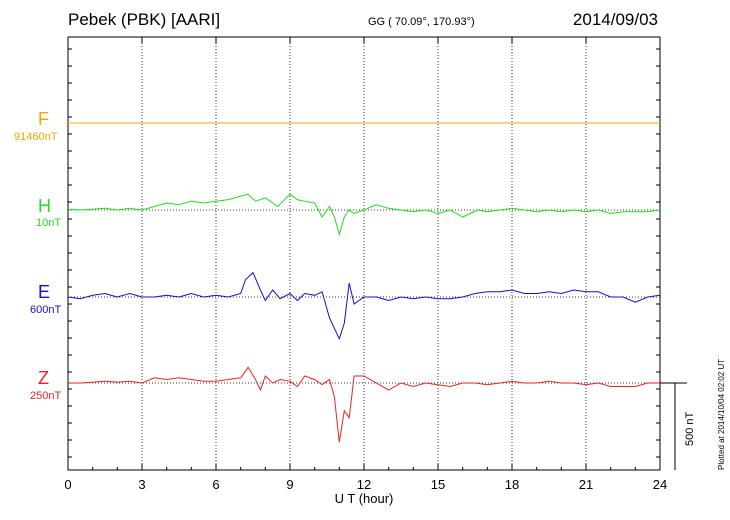 This screenshot has width=730, height=520. I want to click on baseline-label-h: 10nT, so click(49, 223).